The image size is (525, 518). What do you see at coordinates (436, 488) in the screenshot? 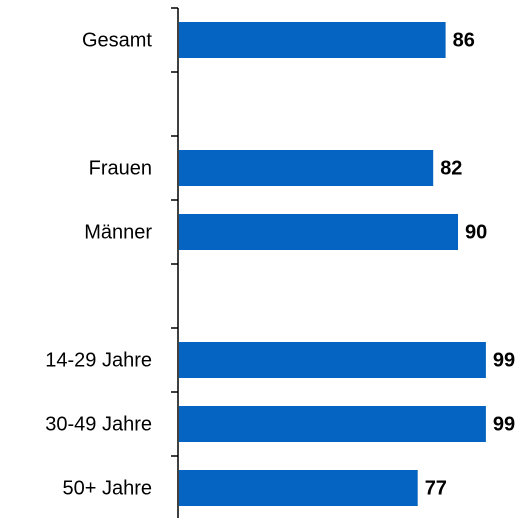
I see `data-label: 77` at bounding box center [436, 488].